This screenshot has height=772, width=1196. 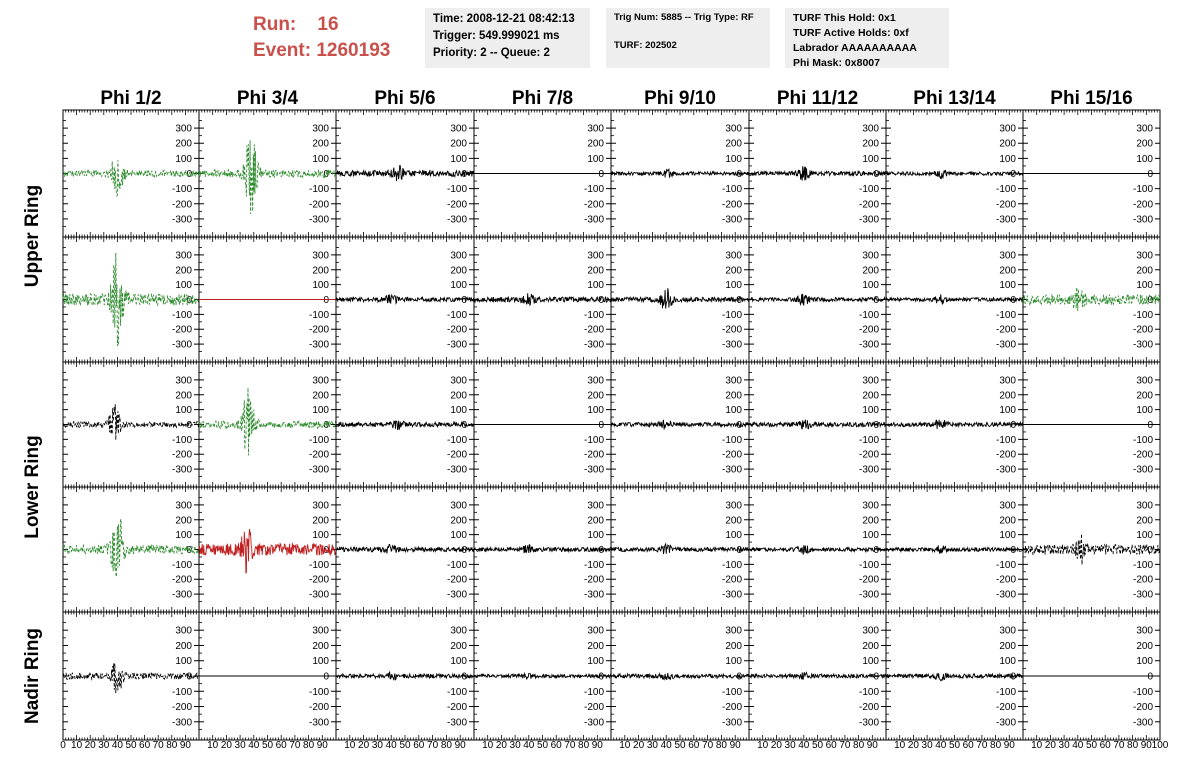 I want to click on run-row: Run: 16, so click(x=321, y=25).